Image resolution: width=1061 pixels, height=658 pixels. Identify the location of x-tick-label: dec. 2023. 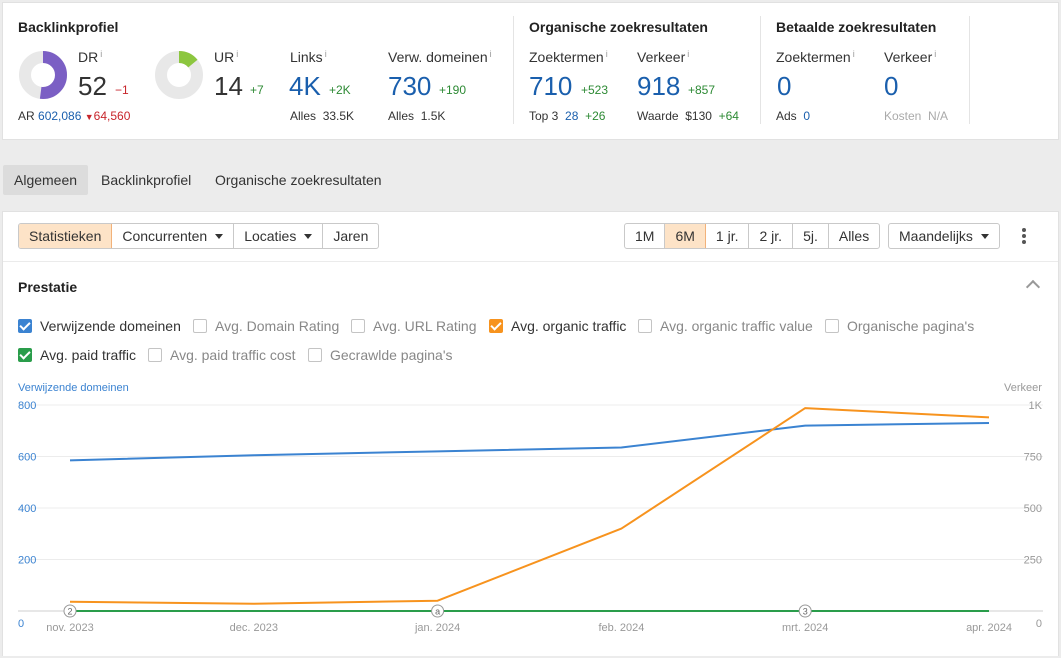
(254, 628).